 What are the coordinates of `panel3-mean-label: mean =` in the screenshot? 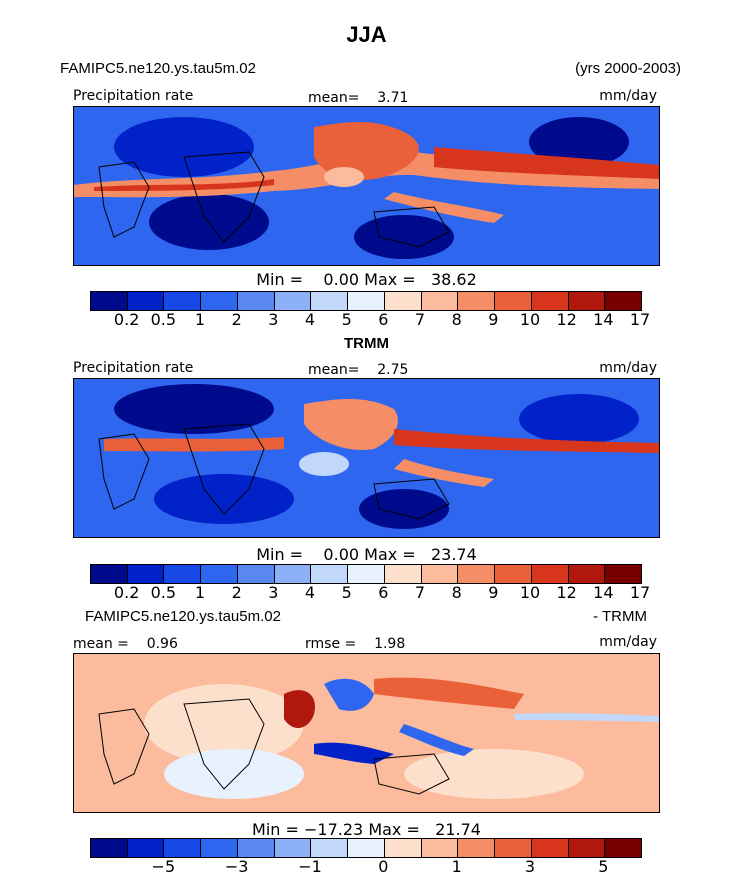 It's located at (101, 644).